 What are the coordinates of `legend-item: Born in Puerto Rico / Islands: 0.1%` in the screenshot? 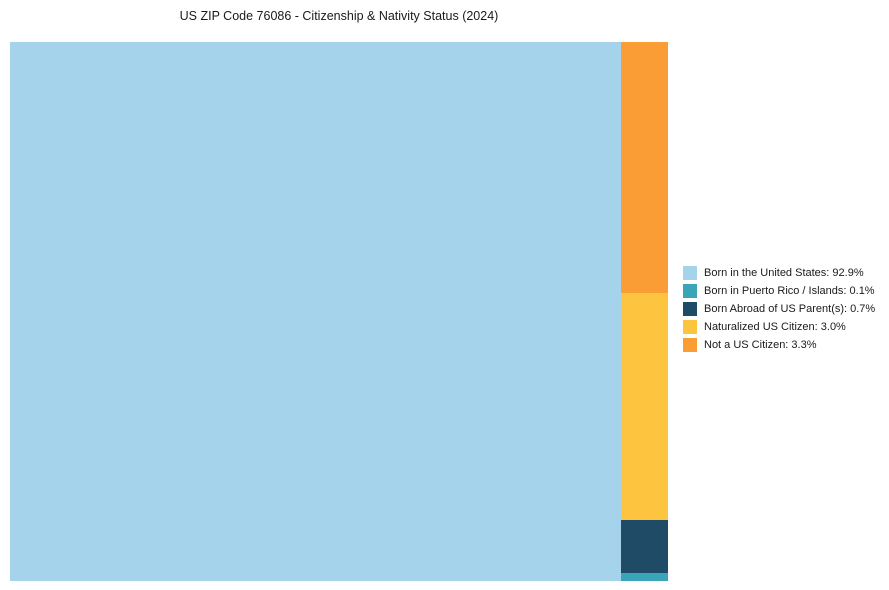 It's located at (779, 291).